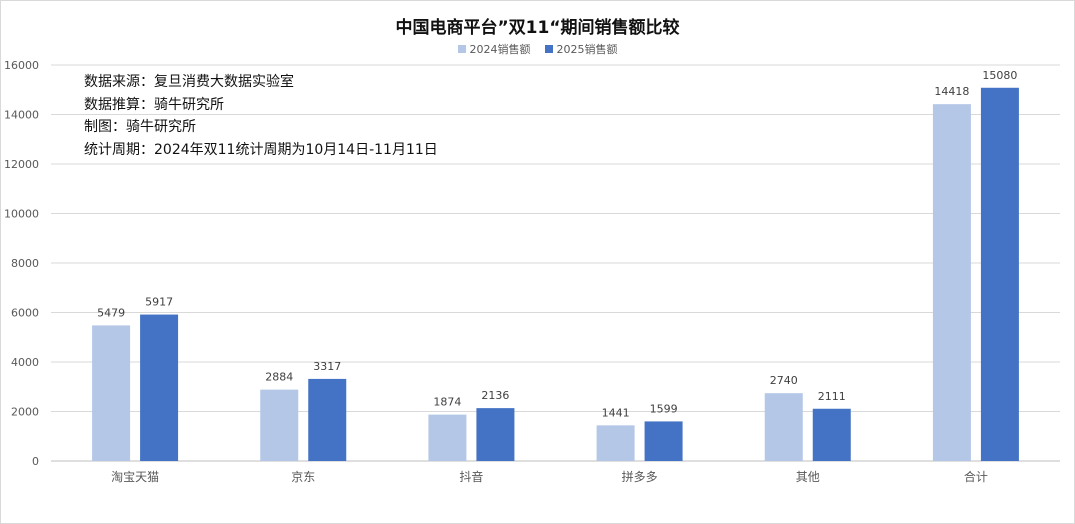  Describe the element at coordinates (25, 362) in the screenshot. I see `y-tick-label: 4000` at that location.